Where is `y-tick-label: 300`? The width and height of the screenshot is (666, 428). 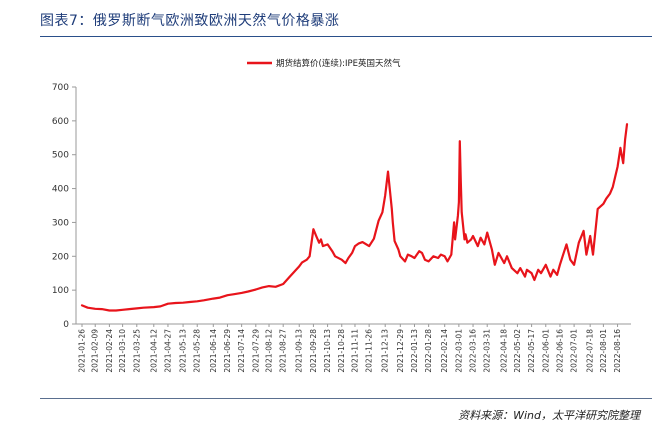
y-tick-label: 300 is located at coordinates (60, 223).